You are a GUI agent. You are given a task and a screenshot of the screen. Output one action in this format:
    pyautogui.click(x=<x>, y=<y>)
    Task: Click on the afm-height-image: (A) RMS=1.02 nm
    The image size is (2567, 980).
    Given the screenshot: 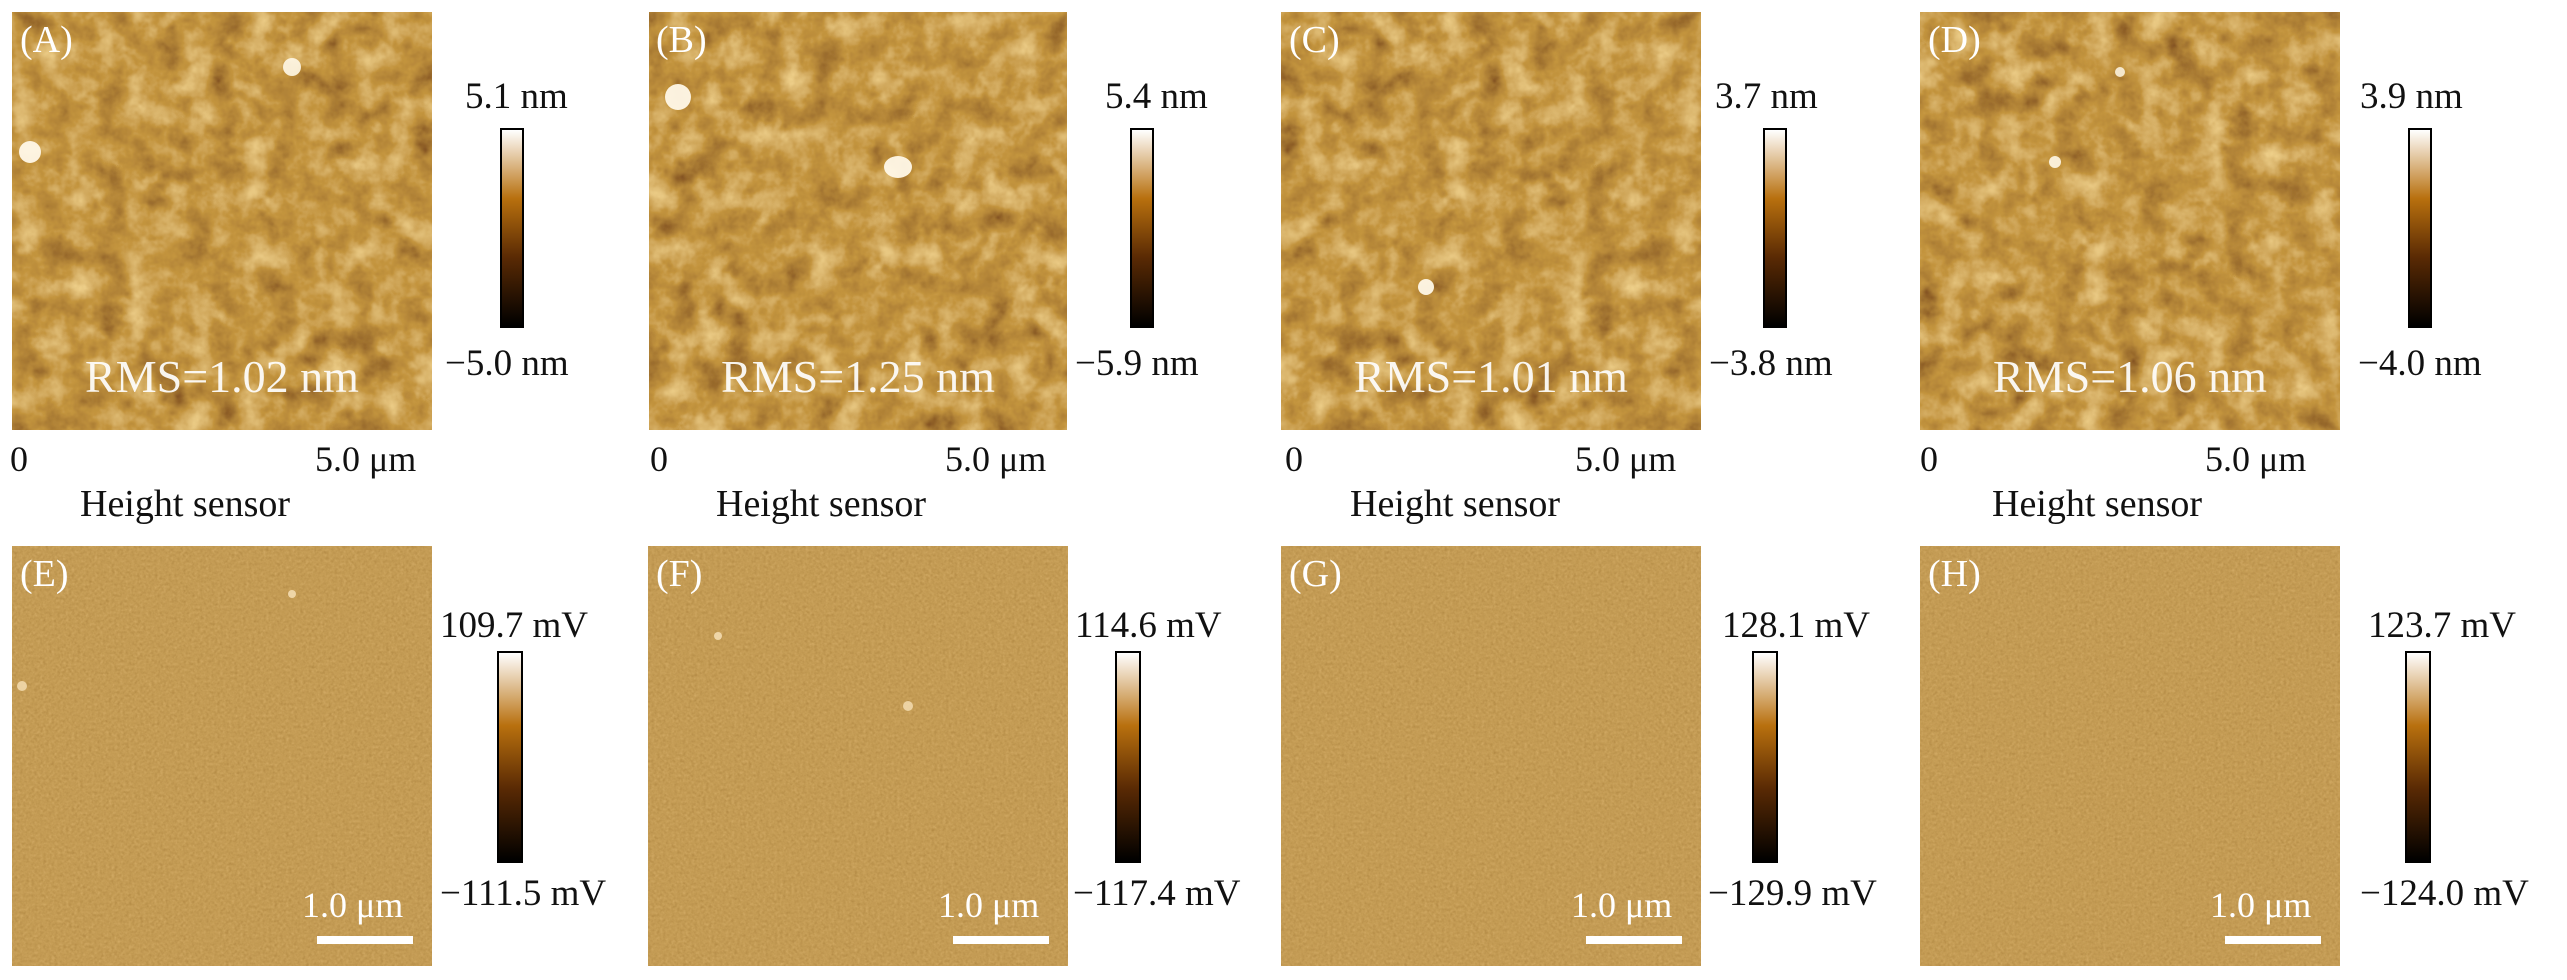 What is the action you would take?
    pyautogui.click(x=222, y=221)
    